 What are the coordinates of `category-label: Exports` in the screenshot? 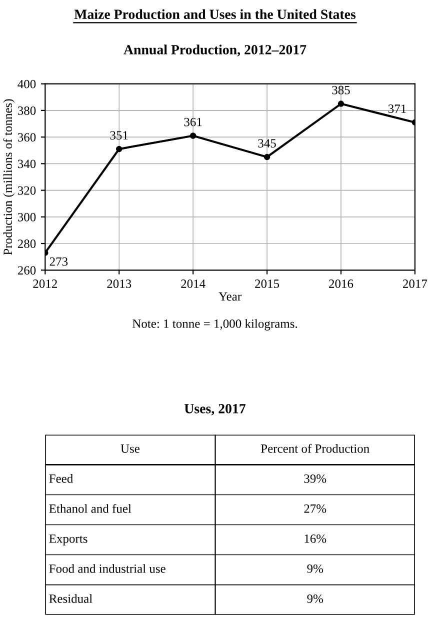 It's located at (68, 540).